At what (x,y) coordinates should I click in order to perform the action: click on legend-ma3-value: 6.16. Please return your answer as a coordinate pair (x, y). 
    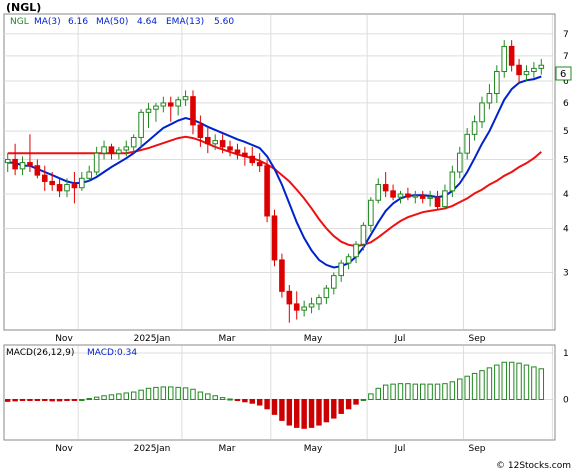
    Looking at the image, I should click on (78, 22).